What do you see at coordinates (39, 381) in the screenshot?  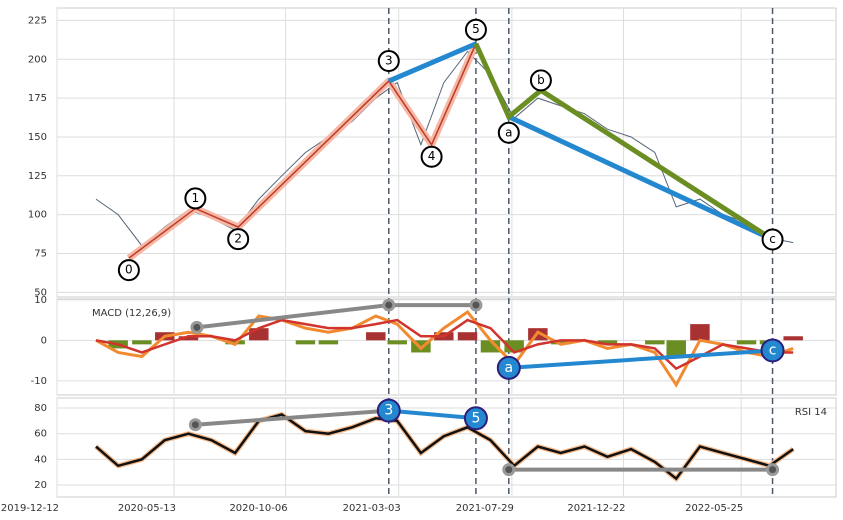 I see `y-tick-label: -10` at bounding box center [39, 381].